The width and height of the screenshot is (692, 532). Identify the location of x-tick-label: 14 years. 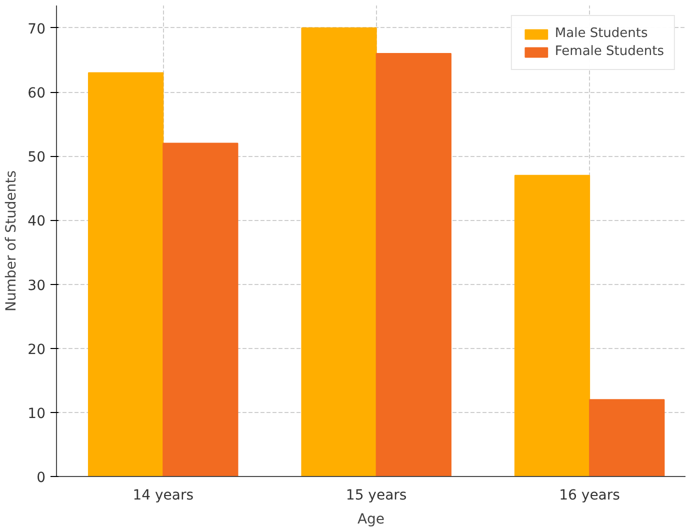
(163, 496).